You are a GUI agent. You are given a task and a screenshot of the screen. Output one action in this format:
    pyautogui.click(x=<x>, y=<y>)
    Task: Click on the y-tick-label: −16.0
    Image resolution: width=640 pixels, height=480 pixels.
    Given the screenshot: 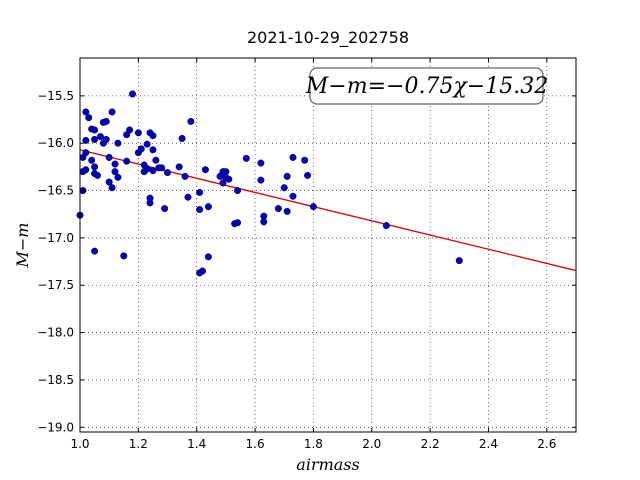 What is the action you would take?
    pyautogui.click(x=55, y=143)
    